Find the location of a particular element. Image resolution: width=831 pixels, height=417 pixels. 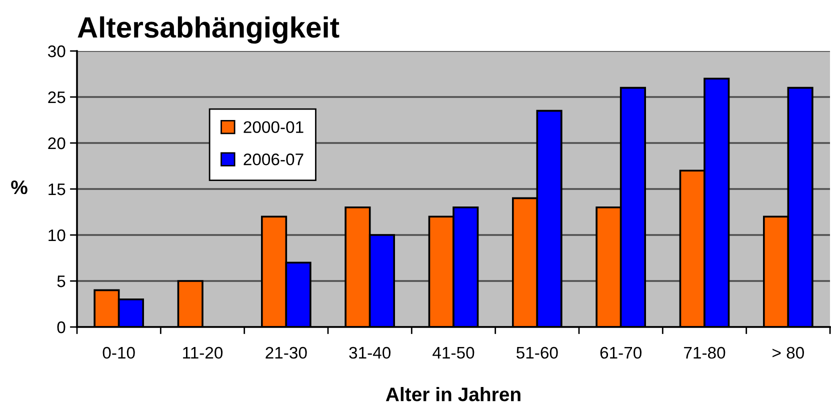

y-tick-label: 15 is located at coordinates (57, 190).